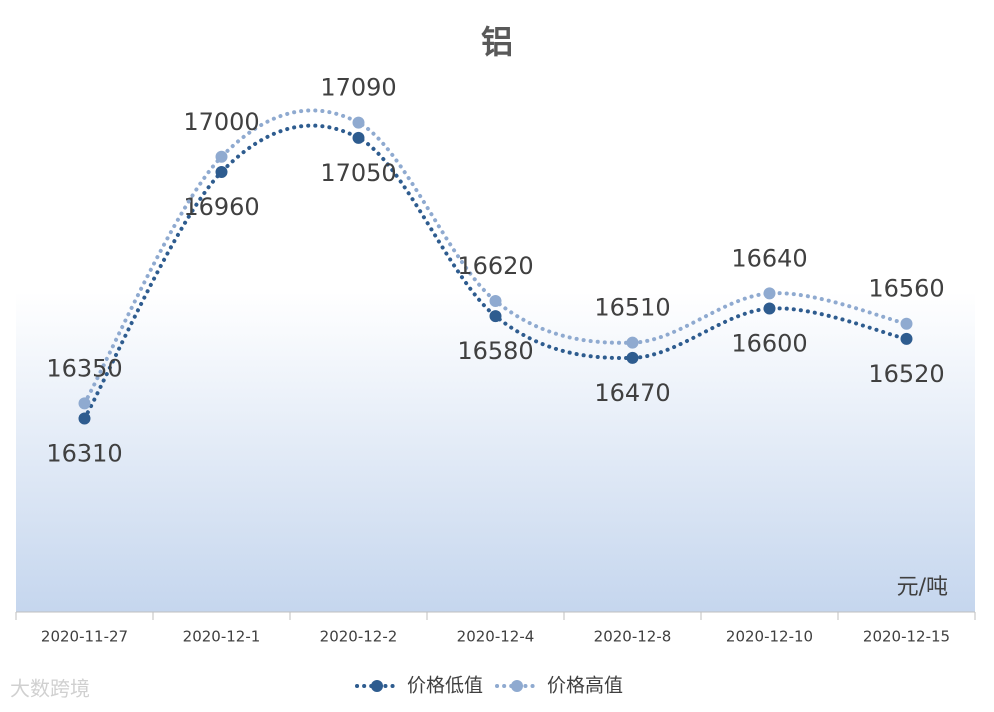 The image size is (994, 712). I want to click on legend-label: 价格高值, so click(585, 686).